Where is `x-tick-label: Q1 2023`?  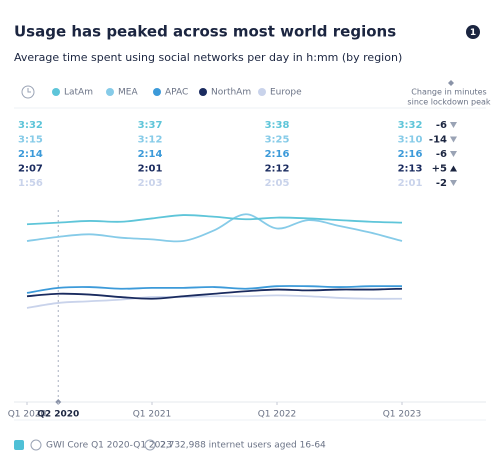 x-tick-label: Q1 2023 is located at coordinates (402, 415).